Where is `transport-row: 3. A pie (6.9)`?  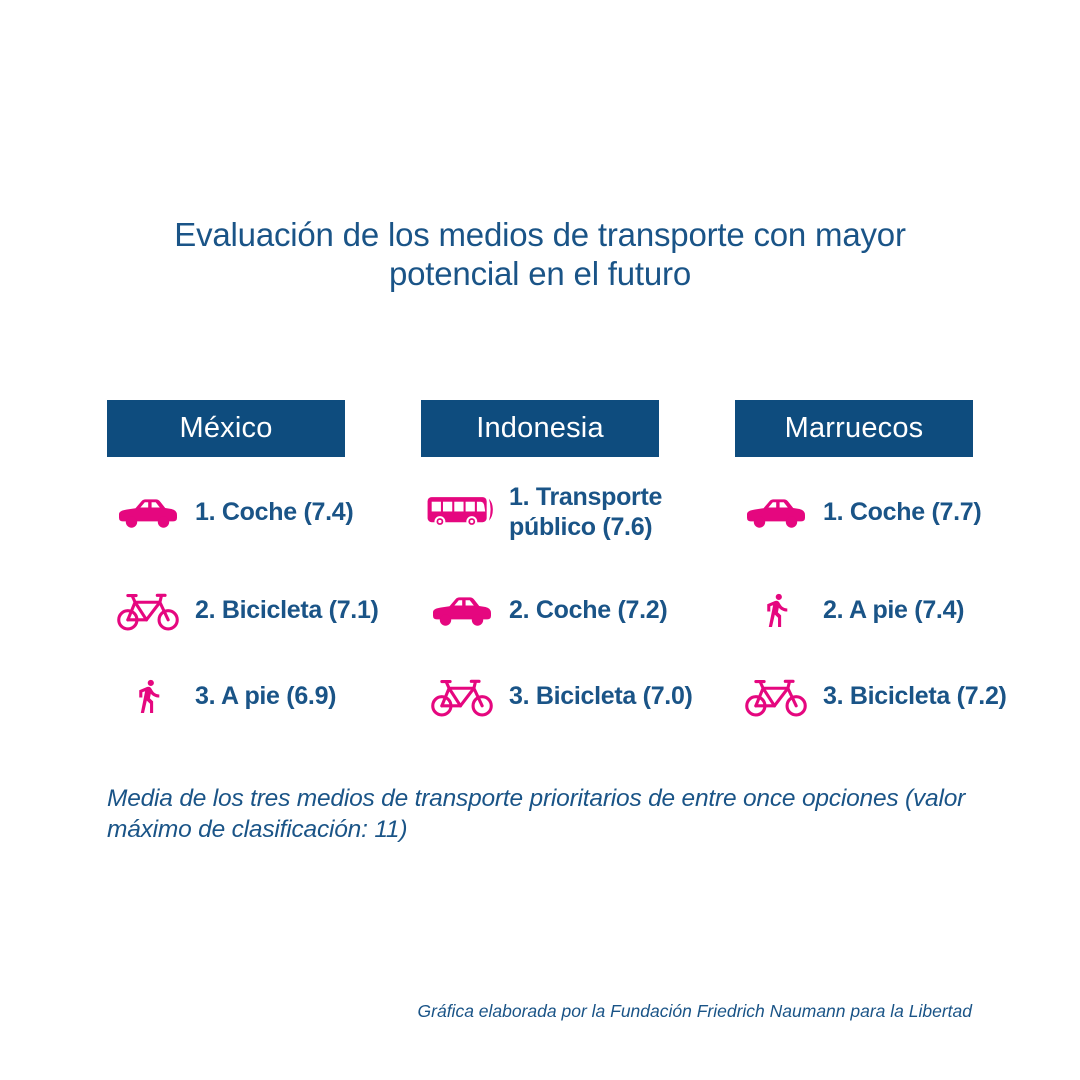 transport-row: 3. A pie (6.9) is located at coordinates (245, 696).